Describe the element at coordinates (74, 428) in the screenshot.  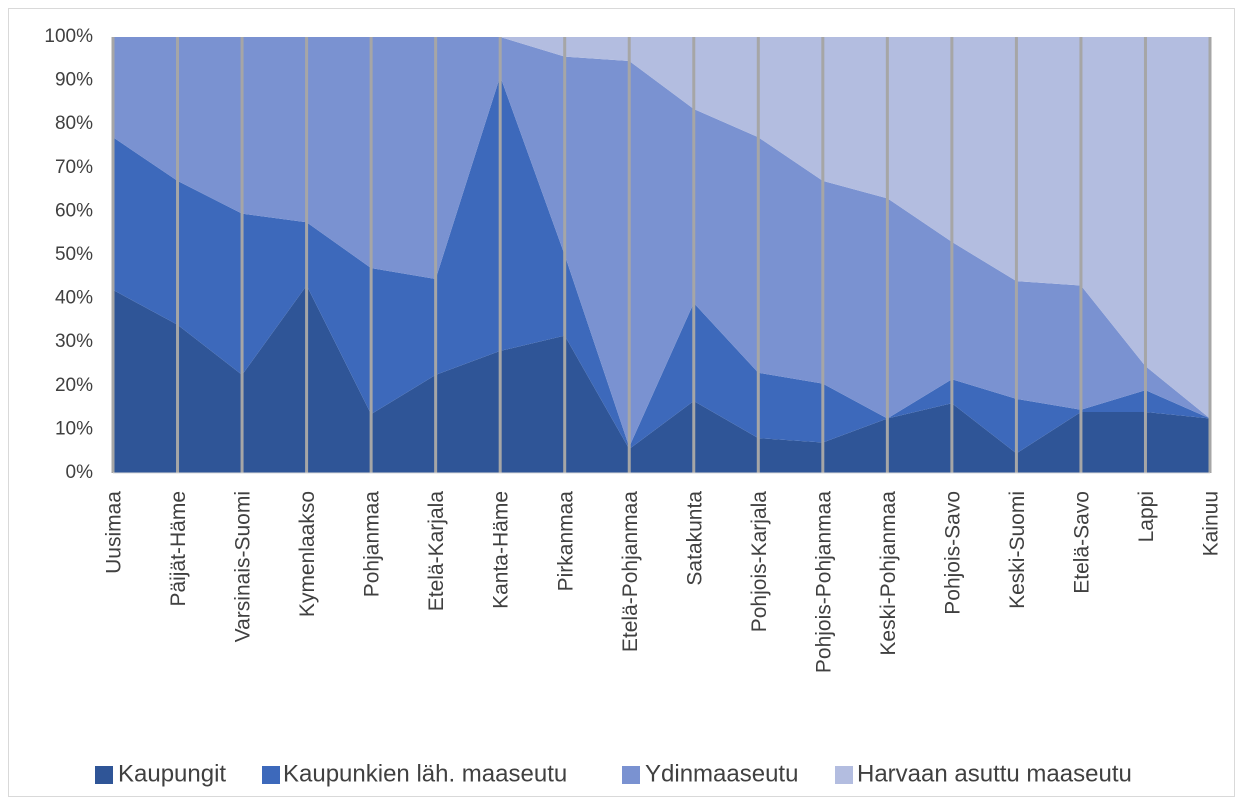
I see `y-tick-label: 10%` at that location.